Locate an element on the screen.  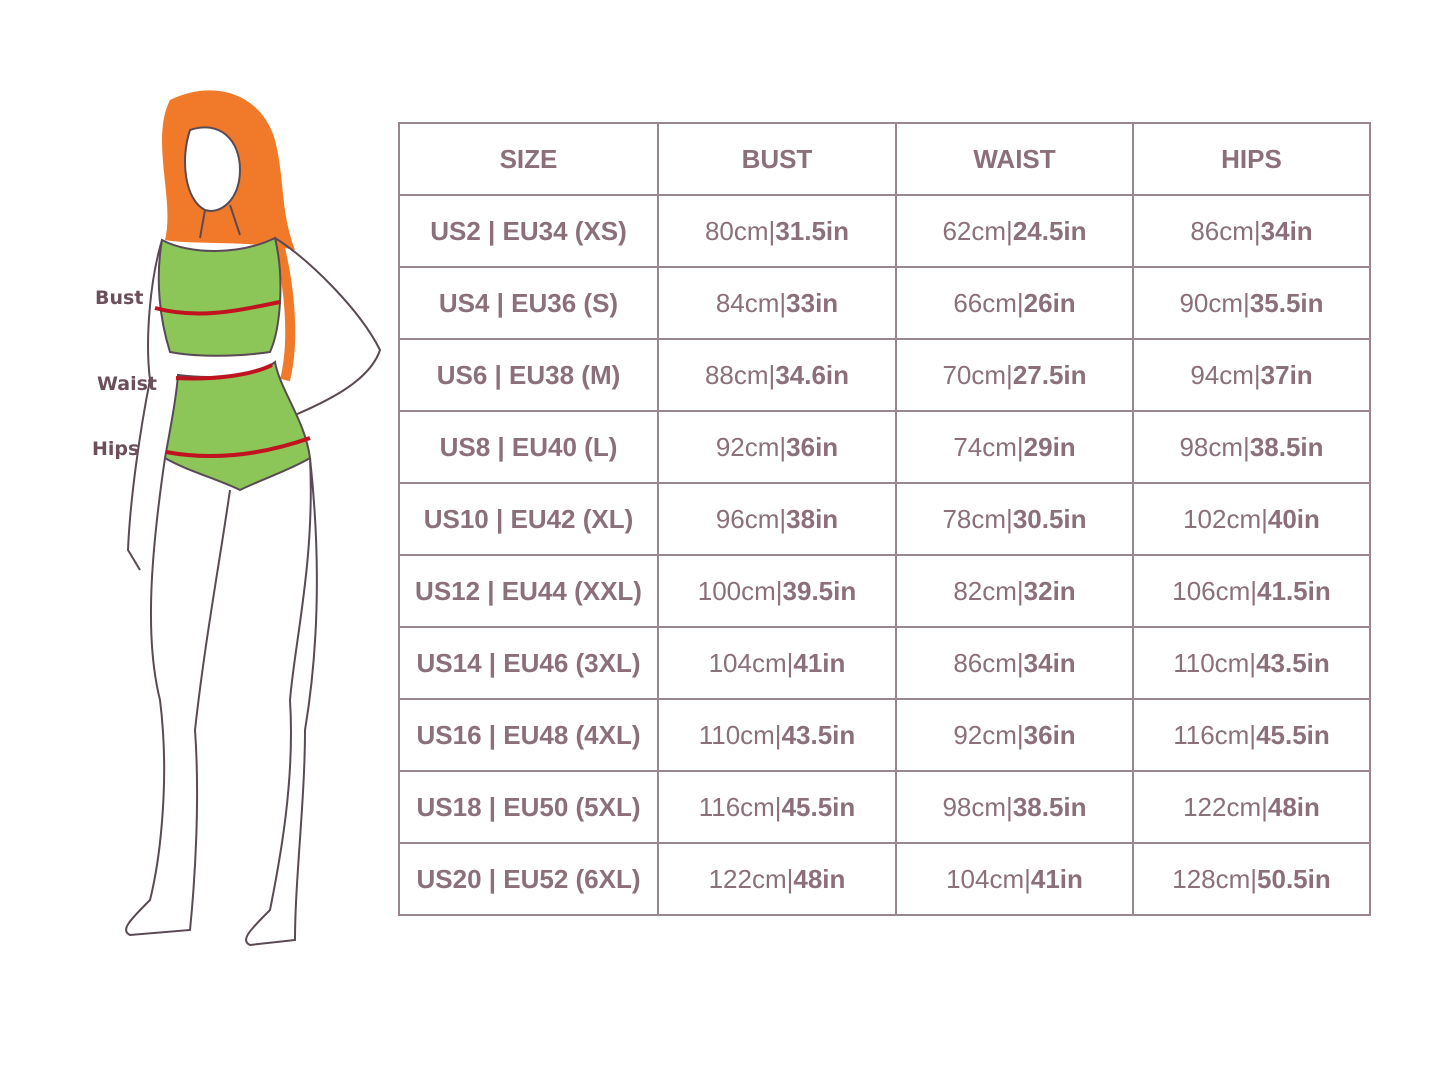
bust-cell: 116cm|45.5in is located at coordinates (777, 807).